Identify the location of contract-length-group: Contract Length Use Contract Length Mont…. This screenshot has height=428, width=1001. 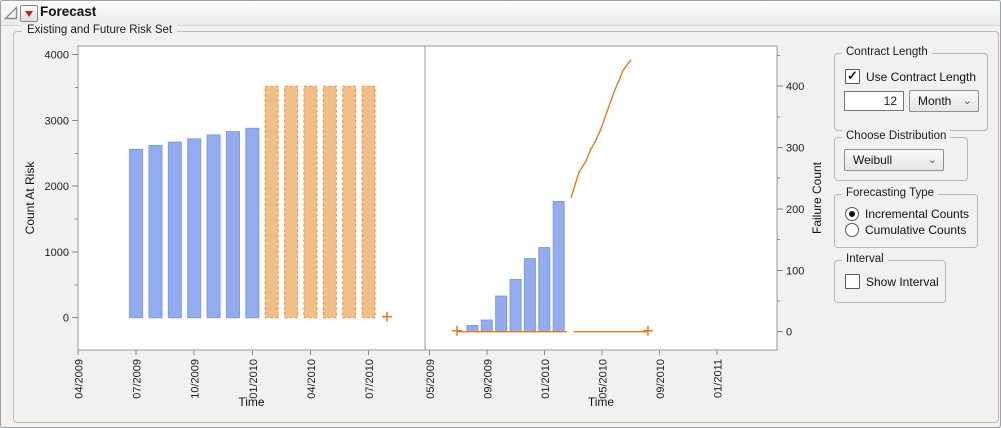
(911, 88).